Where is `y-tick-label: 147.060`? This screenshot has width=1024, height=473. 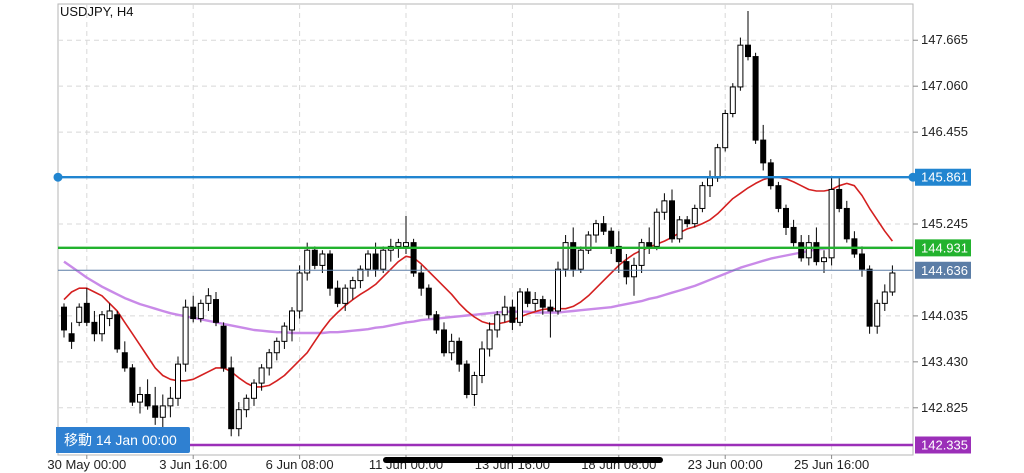 y-tick-label: 147.060 is located at coordinates (944, 85).